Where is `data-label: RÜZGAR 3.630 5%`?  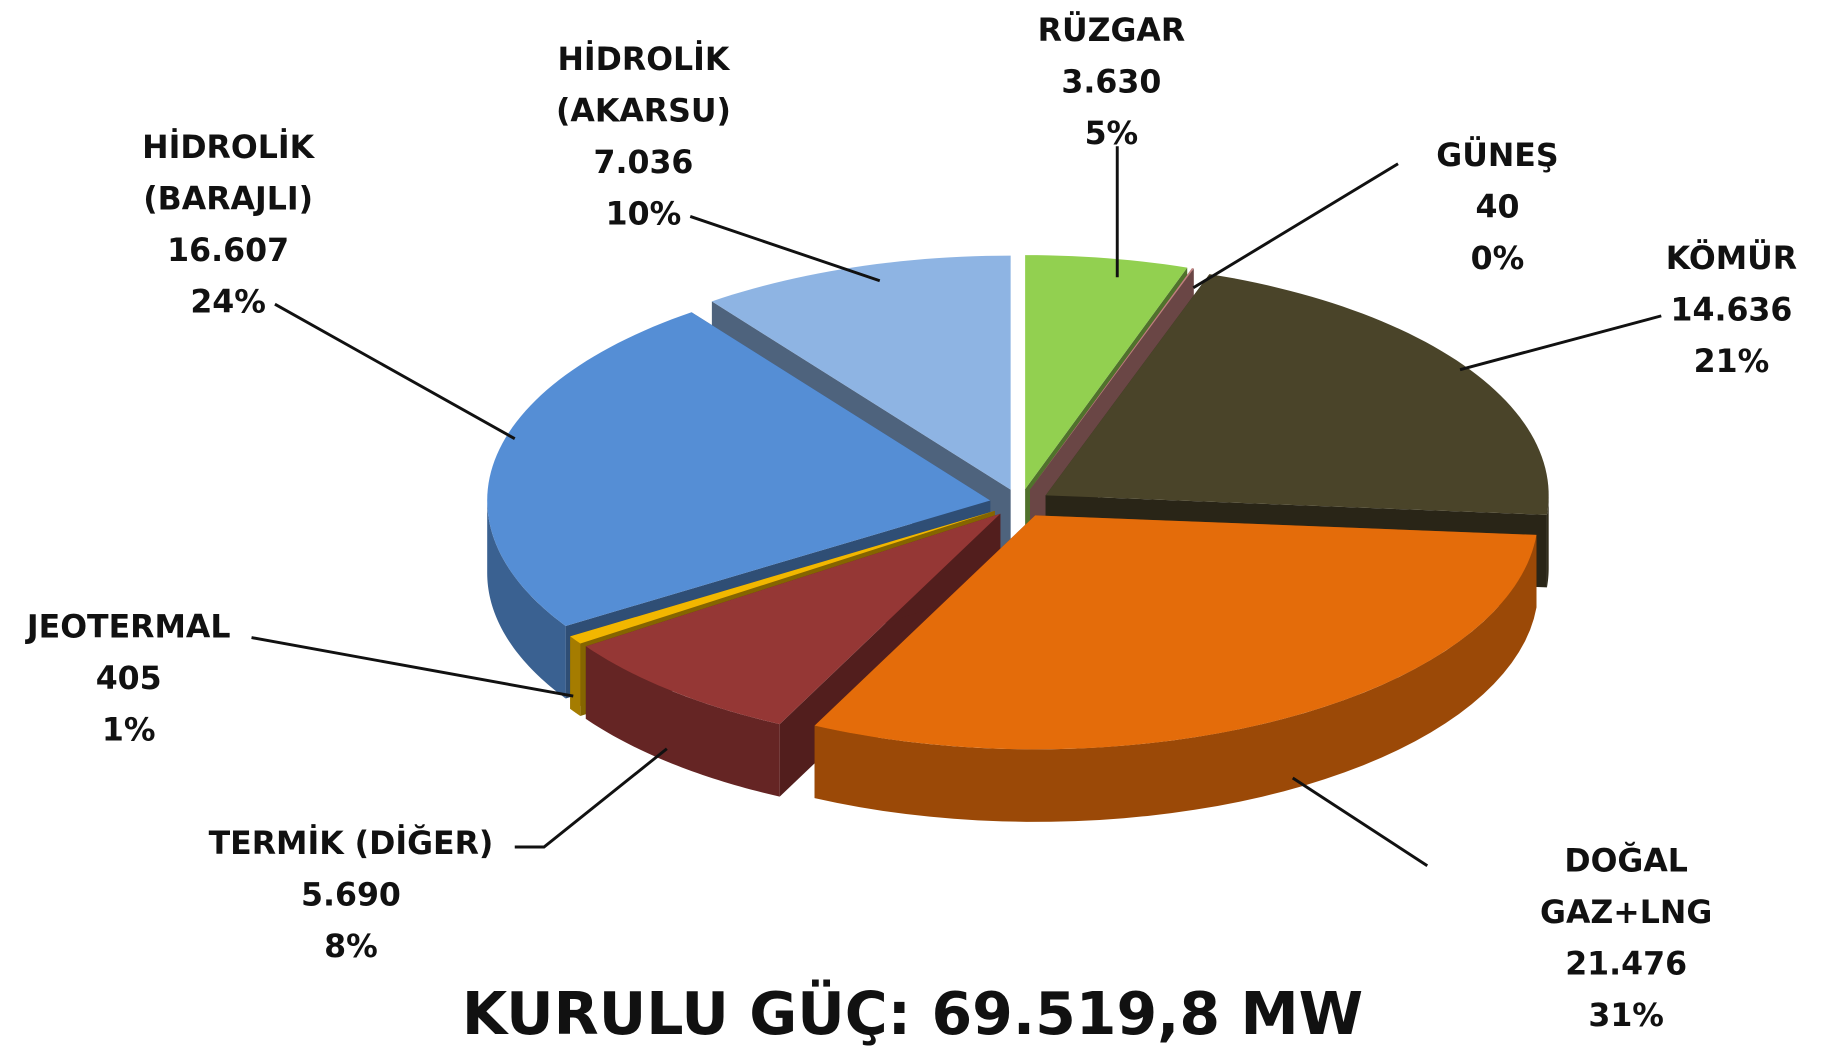
data-label: RÜZGAR 3.630 5% is located at coordinates (1112, 83).